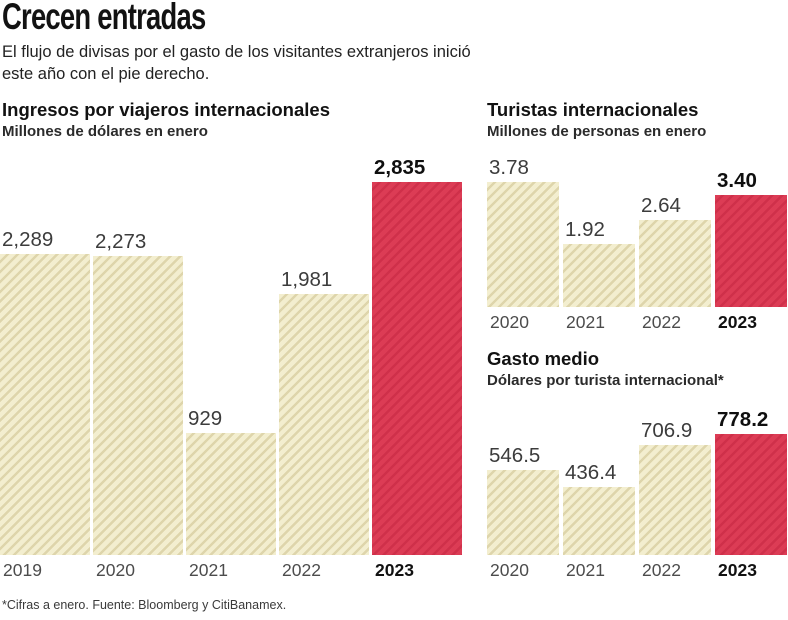  What do you see at coordinates (307, 279) in the screenshot?
I see `bar-value-label-2022: 1,981` at bounding box center [307, 279].